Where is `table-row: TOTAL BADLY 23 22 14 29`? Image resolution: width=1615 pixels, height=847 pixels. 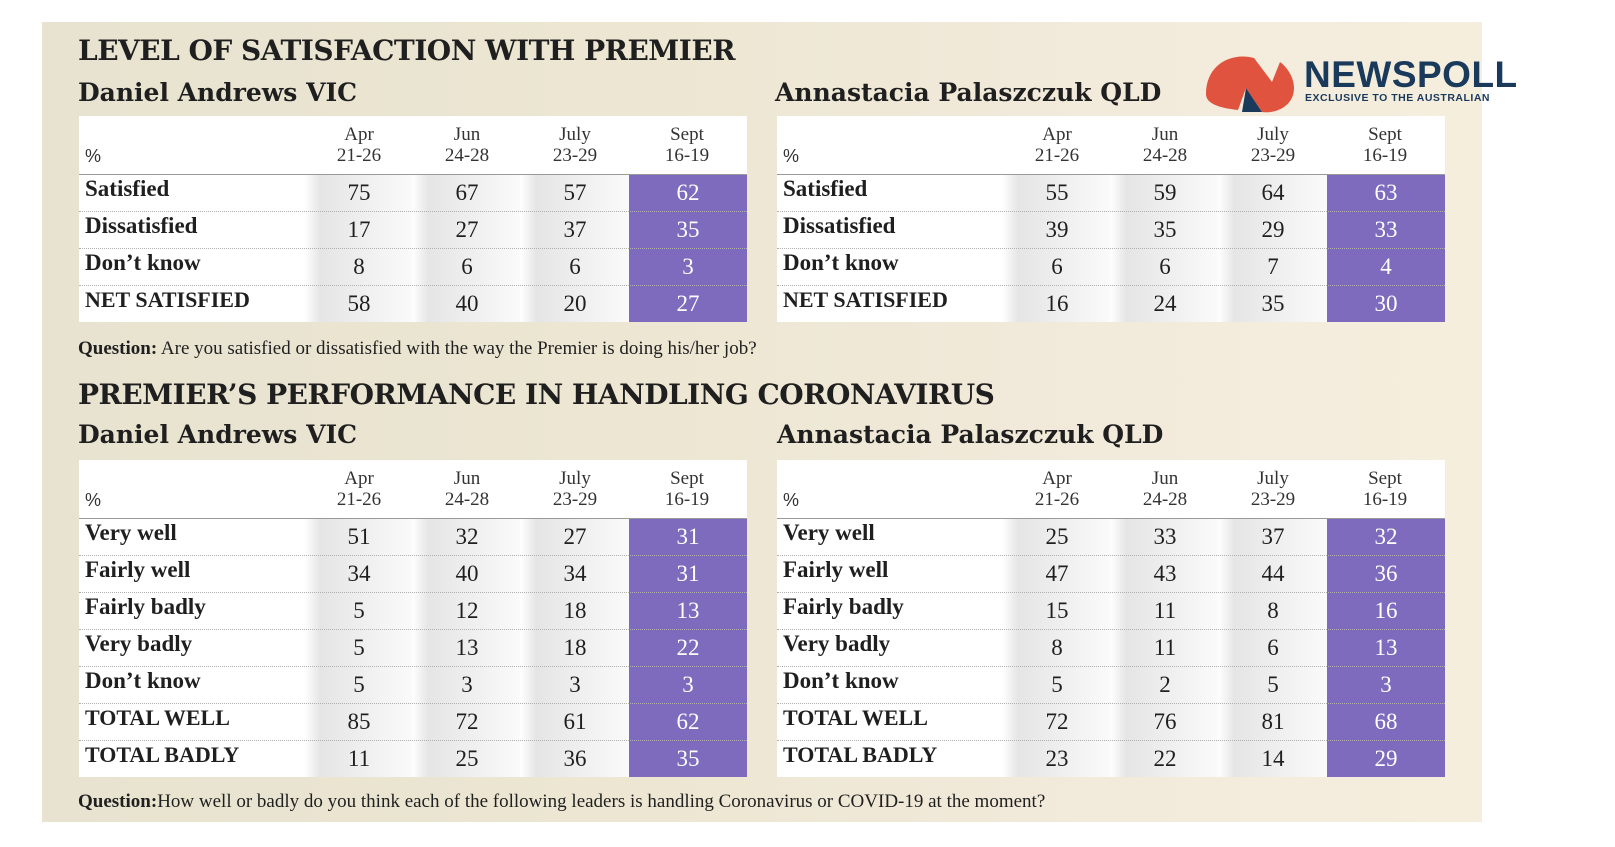
table-row: TOTAL BADLY 23 22 14 29 is located at coordinates (1111, 758).